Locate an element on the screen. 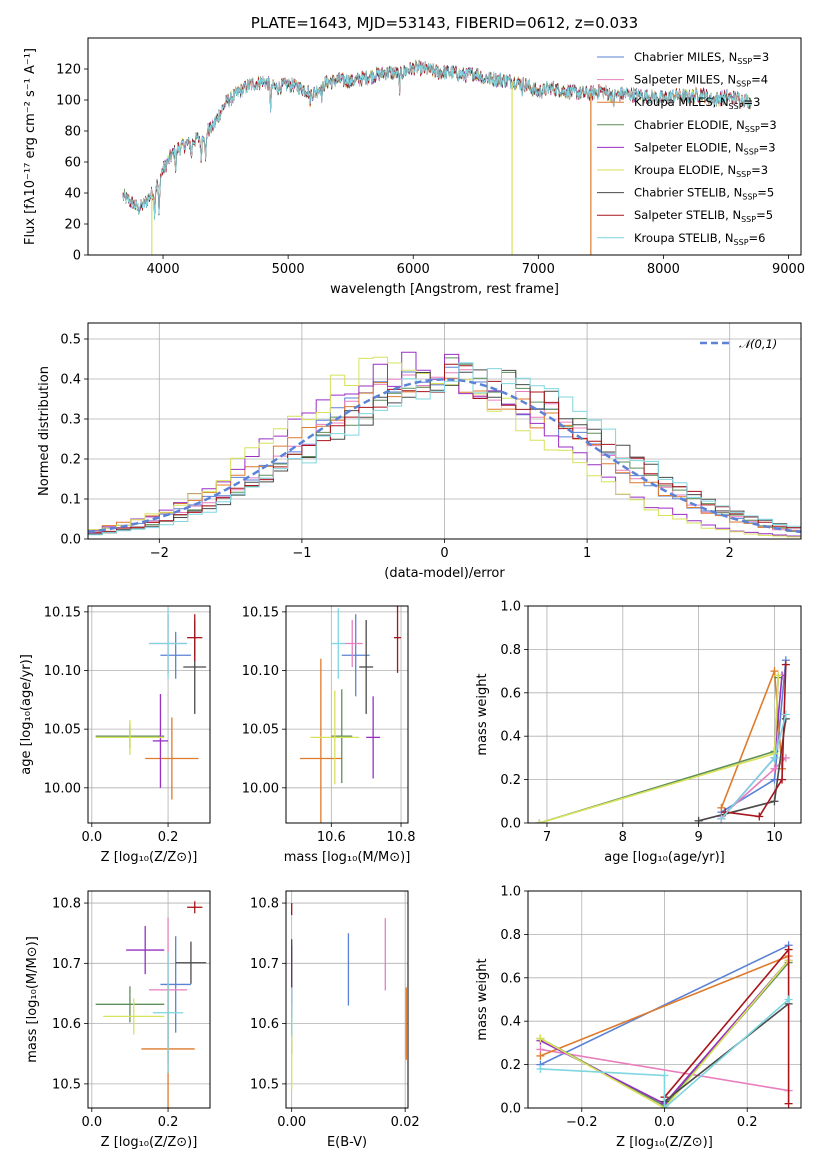 This screenshot has width=819, height=1170. histogram-salpeter-stelib is located at coordinates (444, 448).